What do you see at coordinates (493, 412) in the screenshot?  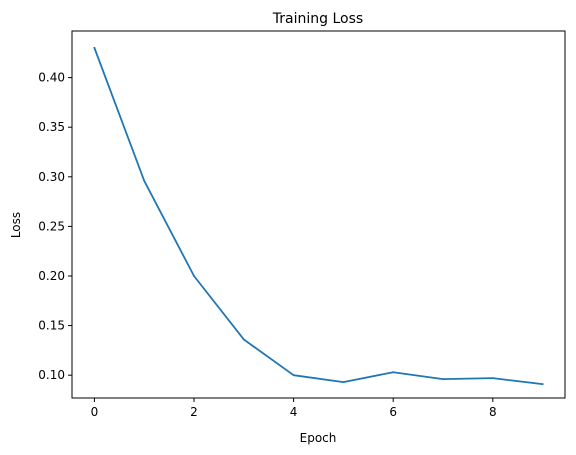 I see `x-tick-label: 8` at bounding box center [493, 412].